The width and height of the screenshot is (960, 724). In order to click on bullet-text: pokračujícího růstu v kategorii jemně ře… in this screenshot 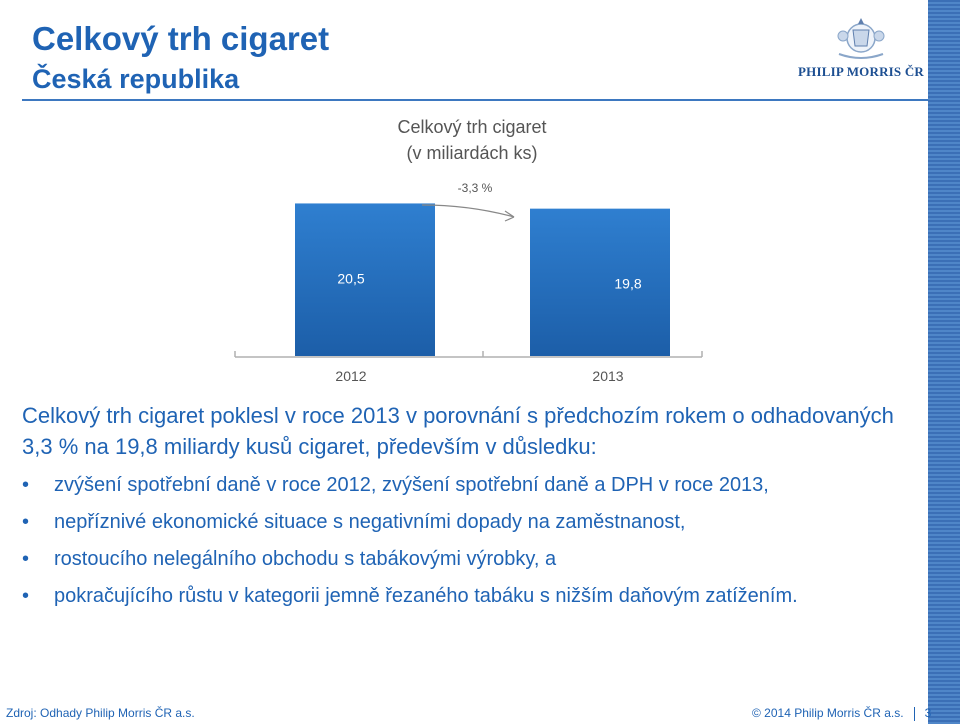, I will do `click(426, 596)`.